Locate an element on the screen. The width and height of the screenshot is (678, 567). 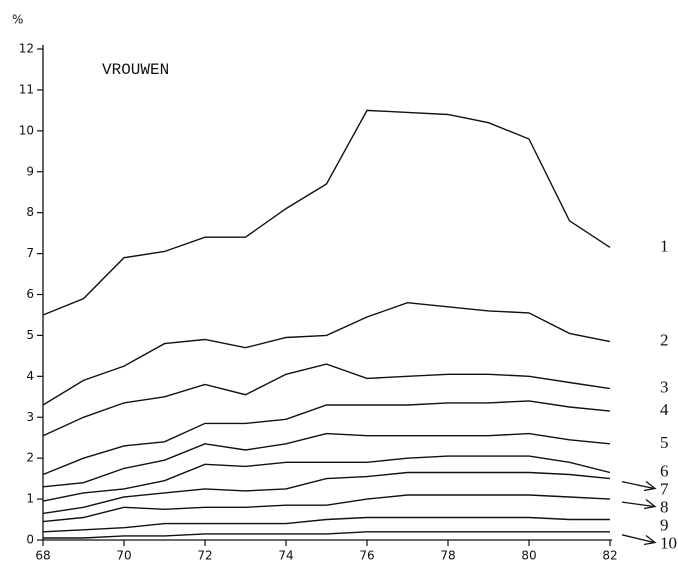
series-label: 5 is located at coordinates (664, 442).